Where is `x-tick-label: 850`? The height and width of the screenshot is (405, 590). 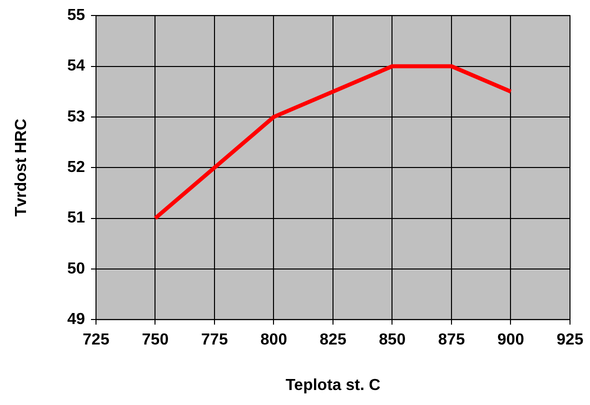
x-tick-label: 850 is located at coordinates (392, 340).